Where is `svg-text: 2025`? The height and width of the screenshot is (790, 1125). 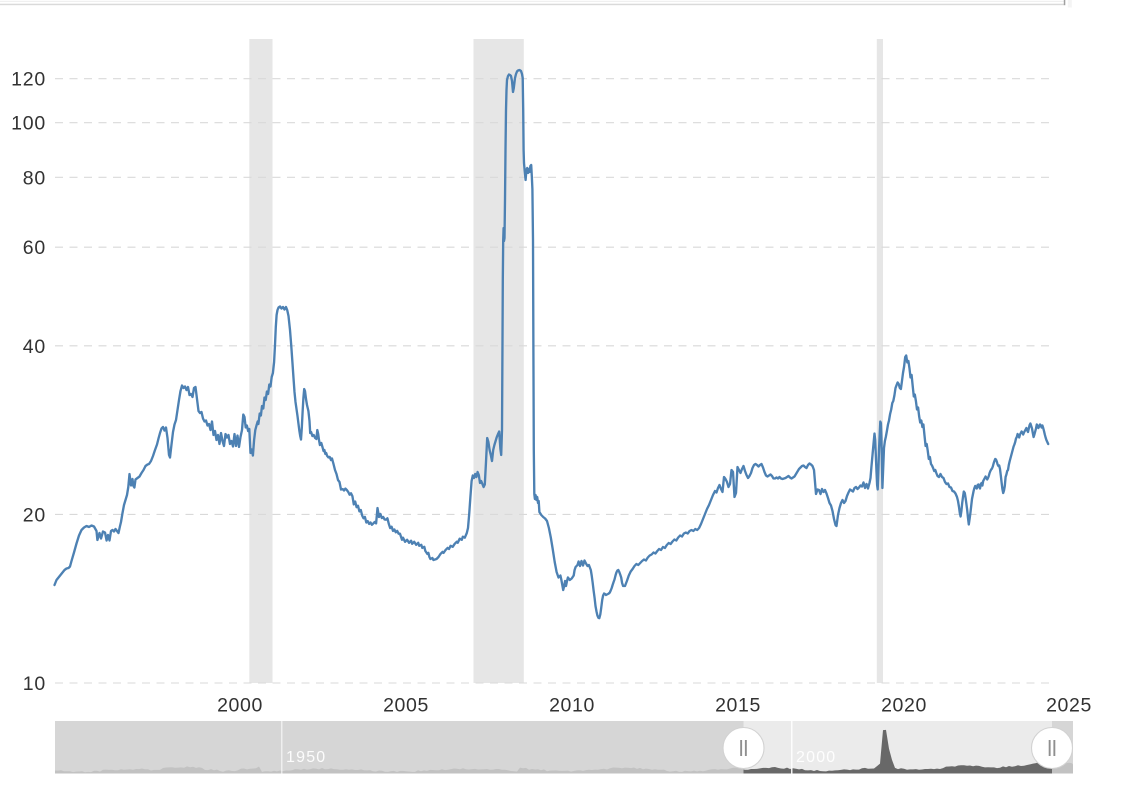 svg-text: 2025 is located at coordinates (1069, 706).